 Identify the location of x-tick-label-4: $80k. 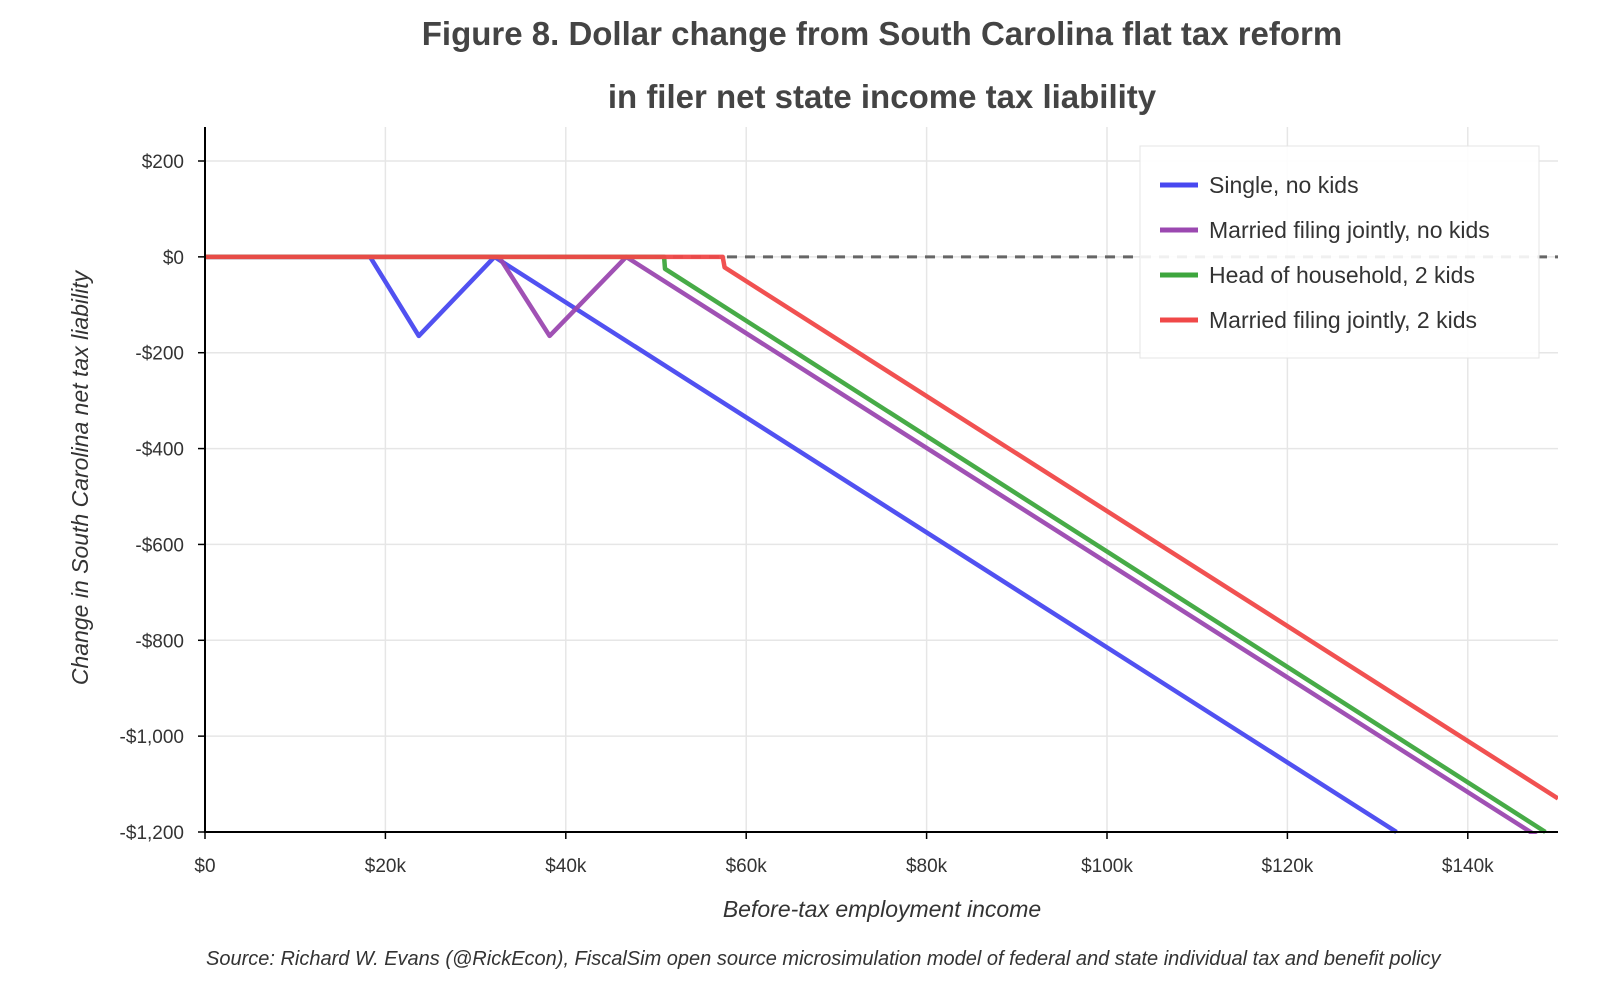
(927, 866).